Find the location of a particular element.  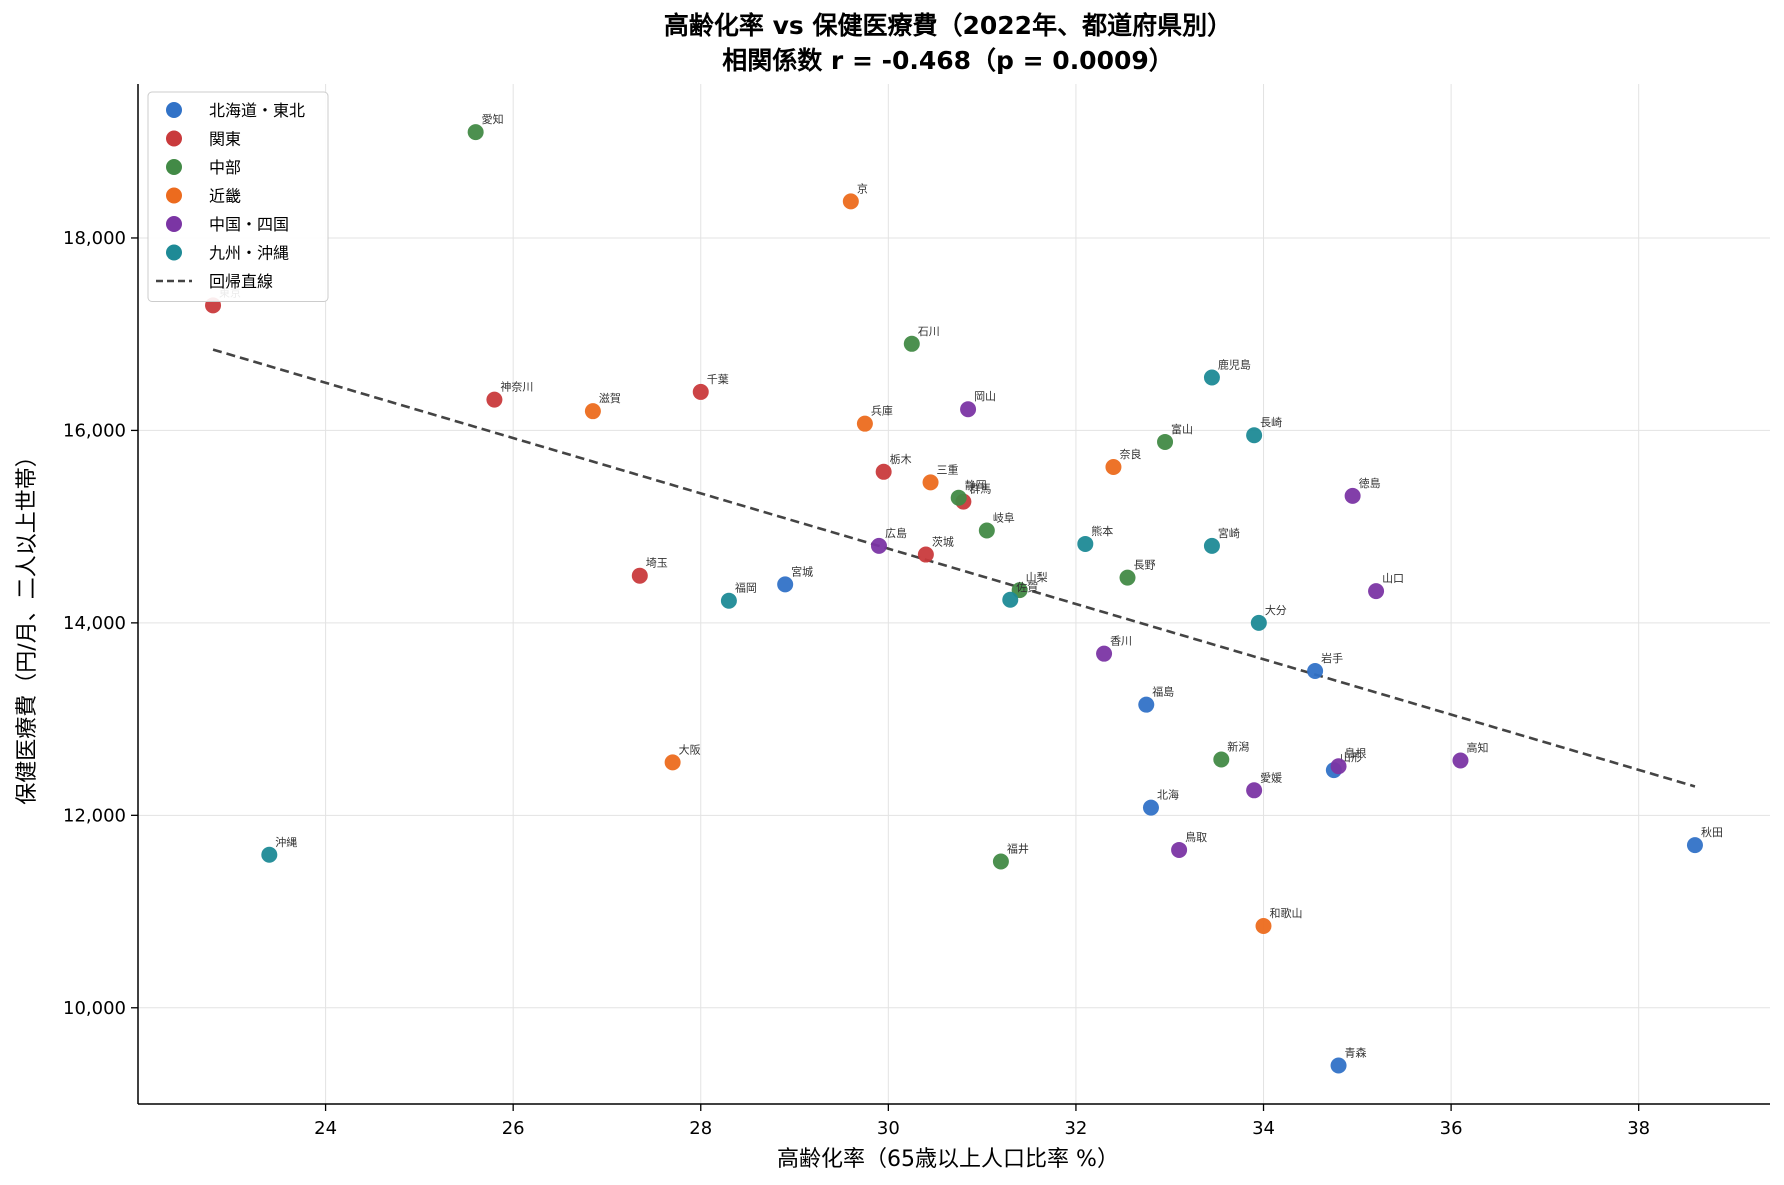

point-label: 福井 is located at coordinates (1018, 849).